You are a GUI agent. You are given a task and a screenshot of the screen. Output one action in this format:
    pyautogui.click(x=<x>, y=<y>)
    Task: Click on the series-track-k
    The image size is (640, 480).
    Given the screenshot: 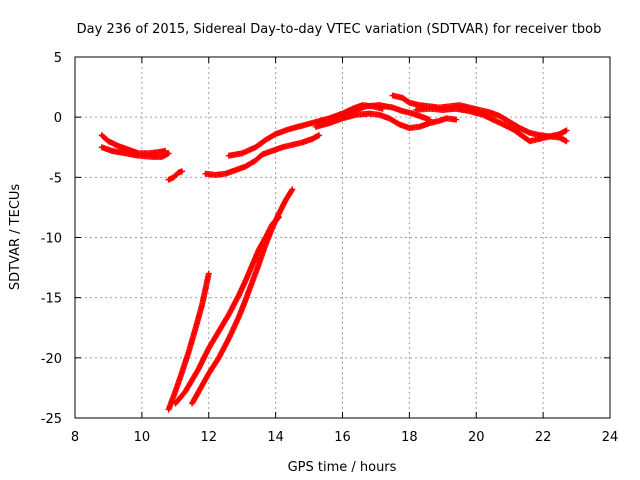 What is the action you would take?
    pyautogui.click(x=227, y=310)
    